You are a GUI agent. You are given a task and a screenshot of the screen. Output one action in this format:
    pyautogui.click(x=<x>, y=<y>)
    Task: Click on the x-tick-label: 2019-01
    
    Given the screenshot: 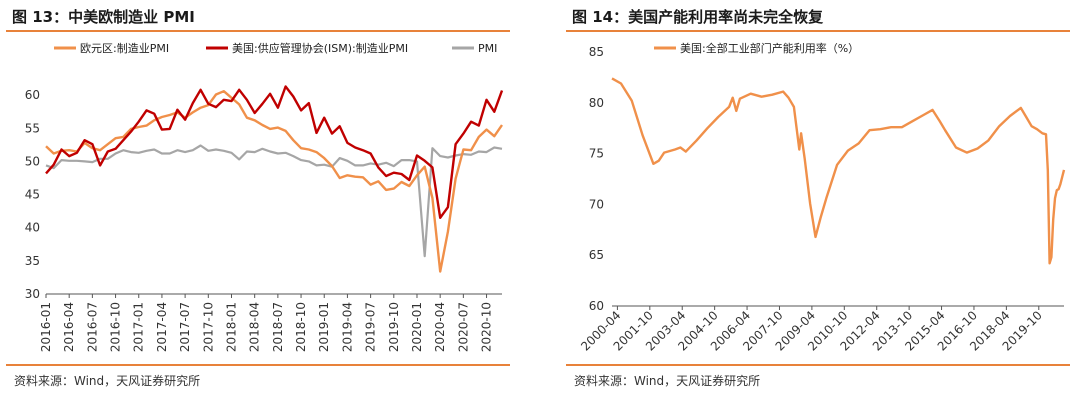 What is the action you would take?
    pyautogui.click(x=324, y=327)
    